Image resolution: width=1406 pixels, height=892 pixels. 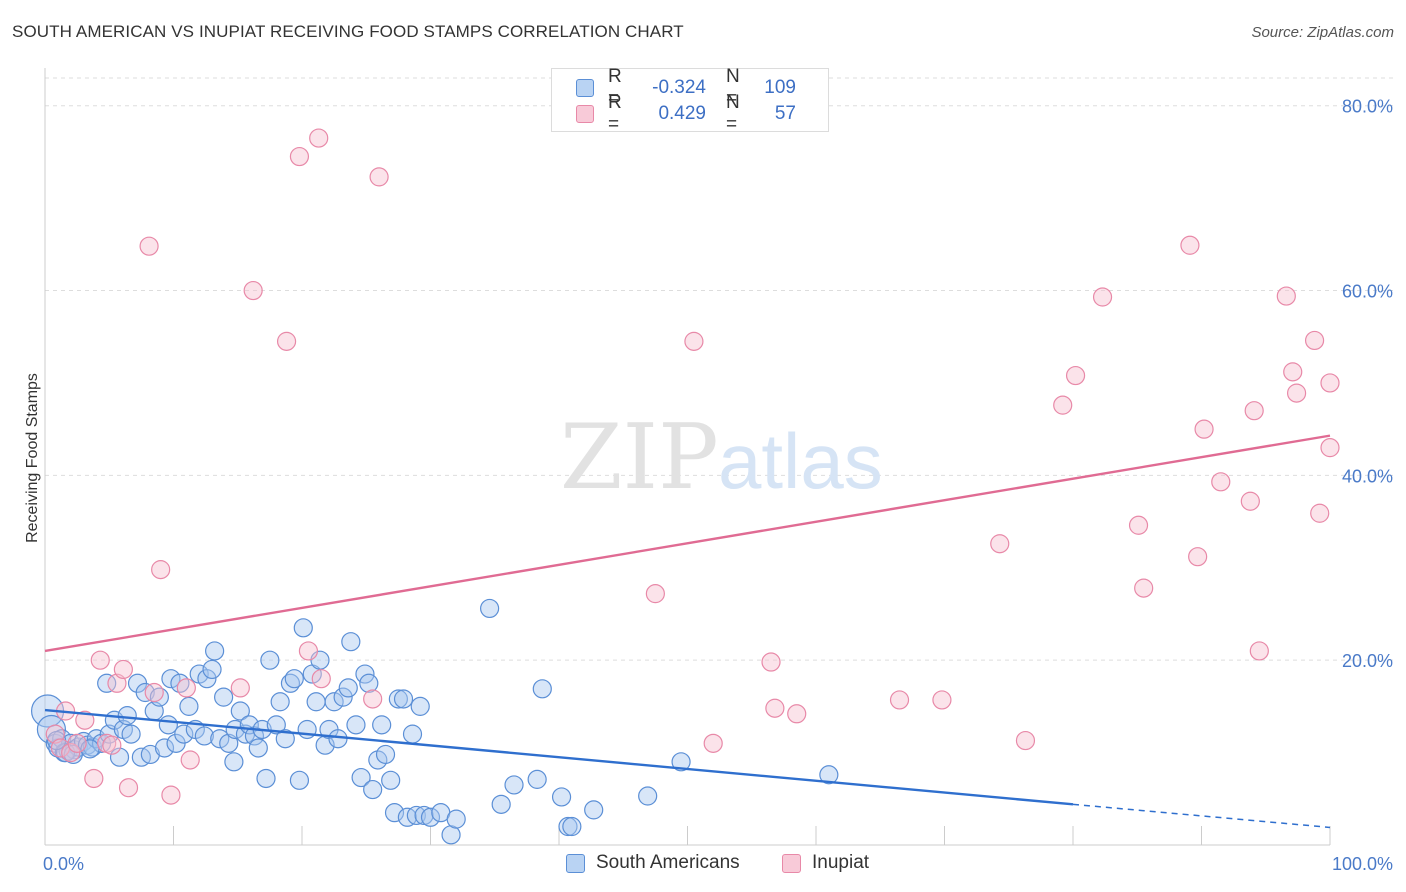 What do you see at coordinates (1367, 661) in the screenshot?
I see `y-tick-label: 20.0%` at bounding box center [1367, 661].